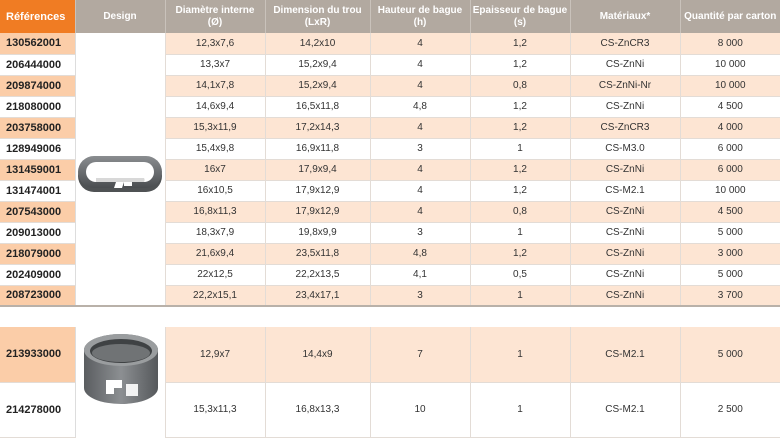 The image size is (780, 438). I want to click on inner-diameter-cell: 15,4x9,8, so click(215, 149).